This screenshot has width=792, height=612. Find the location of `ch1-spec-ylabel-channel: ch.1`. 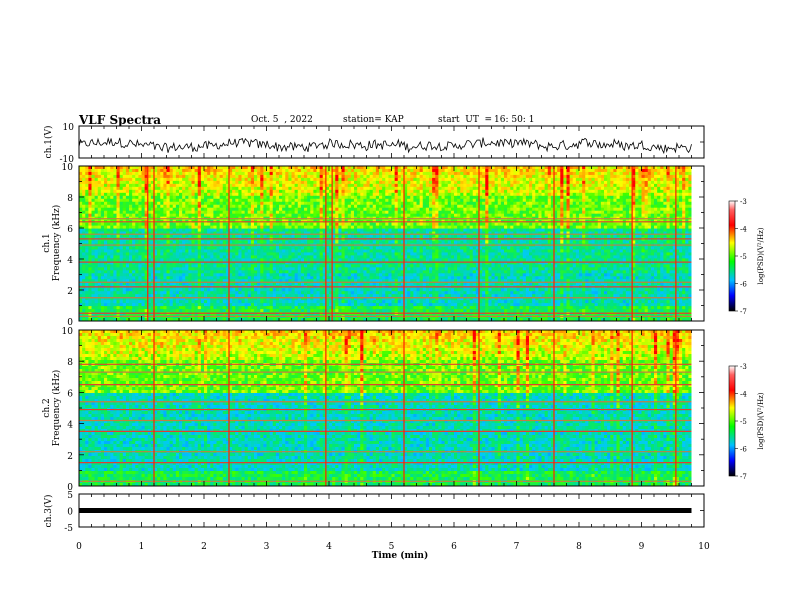

ch1-spec-ylabel-channel: ch.1 is located at coordinates (47, 242).